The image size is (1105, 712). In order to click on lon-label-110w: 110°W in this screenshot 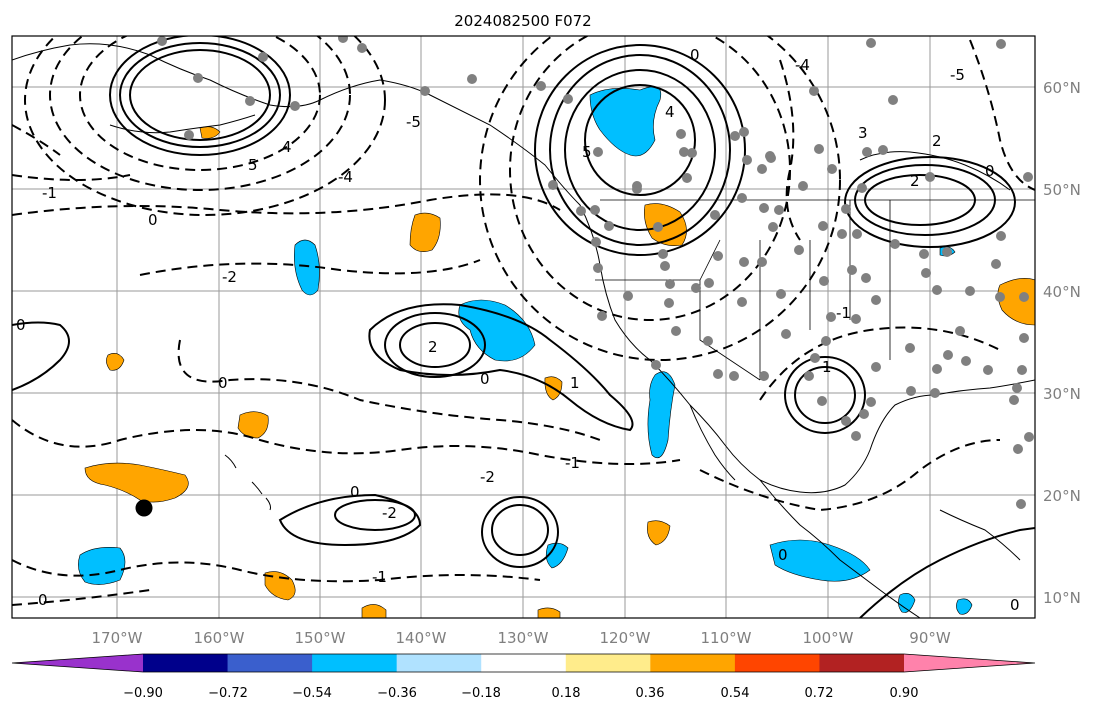, I will do `click(726, 638)`.